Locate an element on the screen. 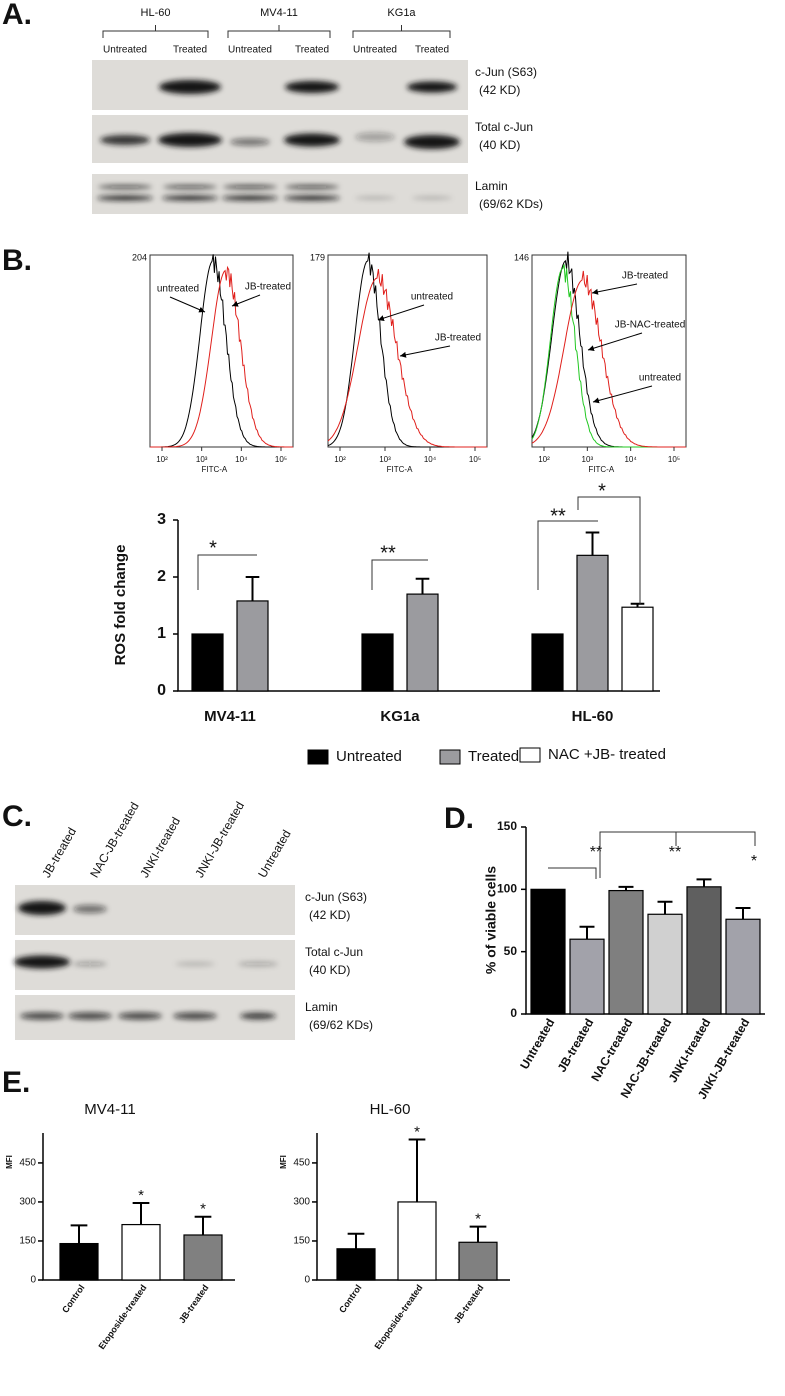  group-label: MV4-11 is located at coordinates (279, 13).